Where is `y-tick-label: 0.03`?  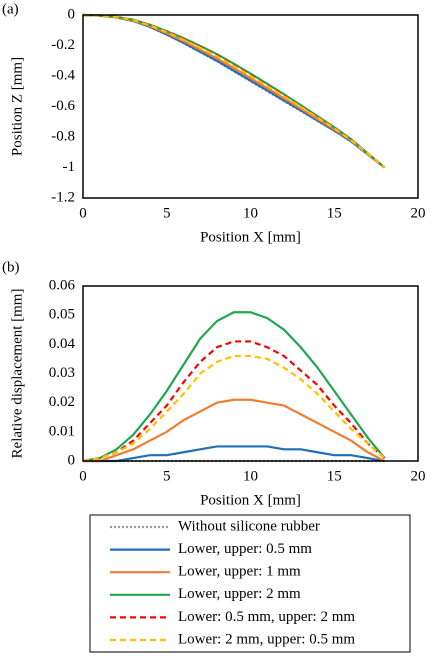
y-tick-label: 0.03 is located at coordinates (62, 373).